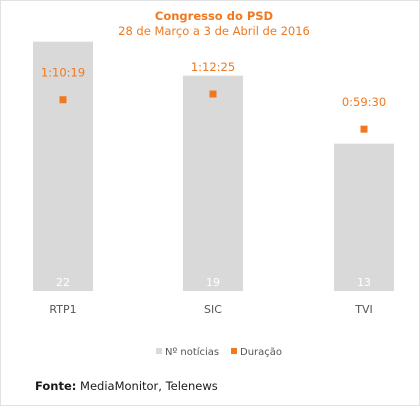 Image resolution: width=420 pixels, height=407 pixels. I want to click on chart-title: Congresso do PSD, so click(214, 16).